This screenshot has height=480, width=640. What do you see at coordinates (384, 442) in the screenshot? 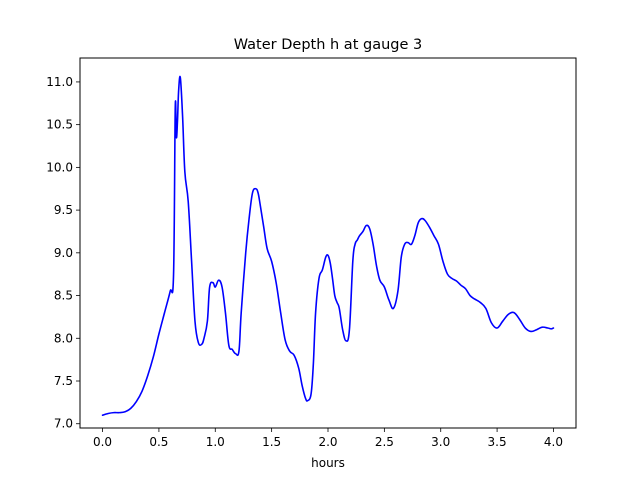
I see `x-tick-label: 2.5` at bounding box center [384, 442].